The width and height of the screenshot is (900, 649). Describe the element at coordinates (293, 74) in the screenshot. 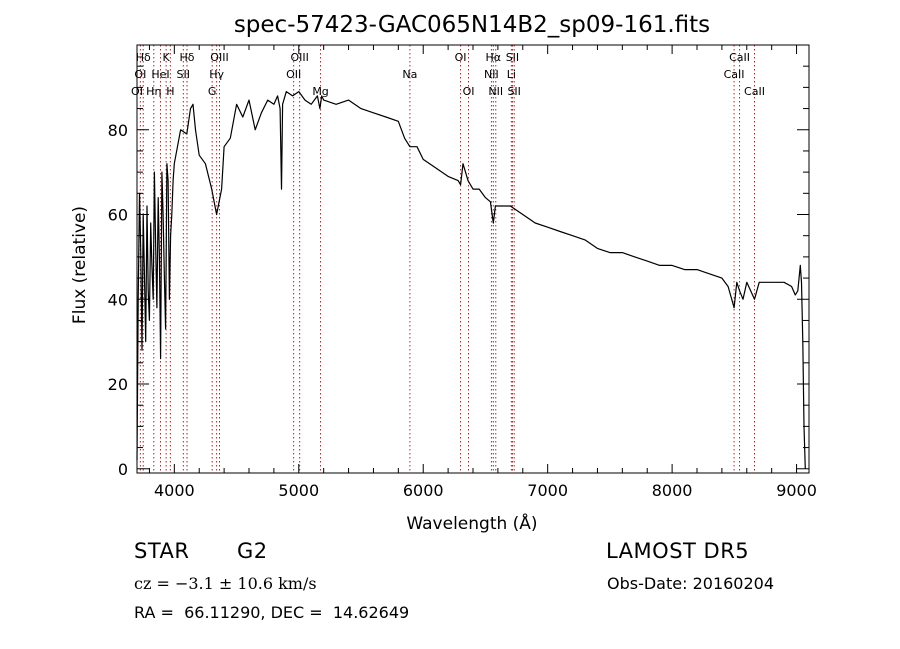

I see `line-label-OII: OII` at that location.